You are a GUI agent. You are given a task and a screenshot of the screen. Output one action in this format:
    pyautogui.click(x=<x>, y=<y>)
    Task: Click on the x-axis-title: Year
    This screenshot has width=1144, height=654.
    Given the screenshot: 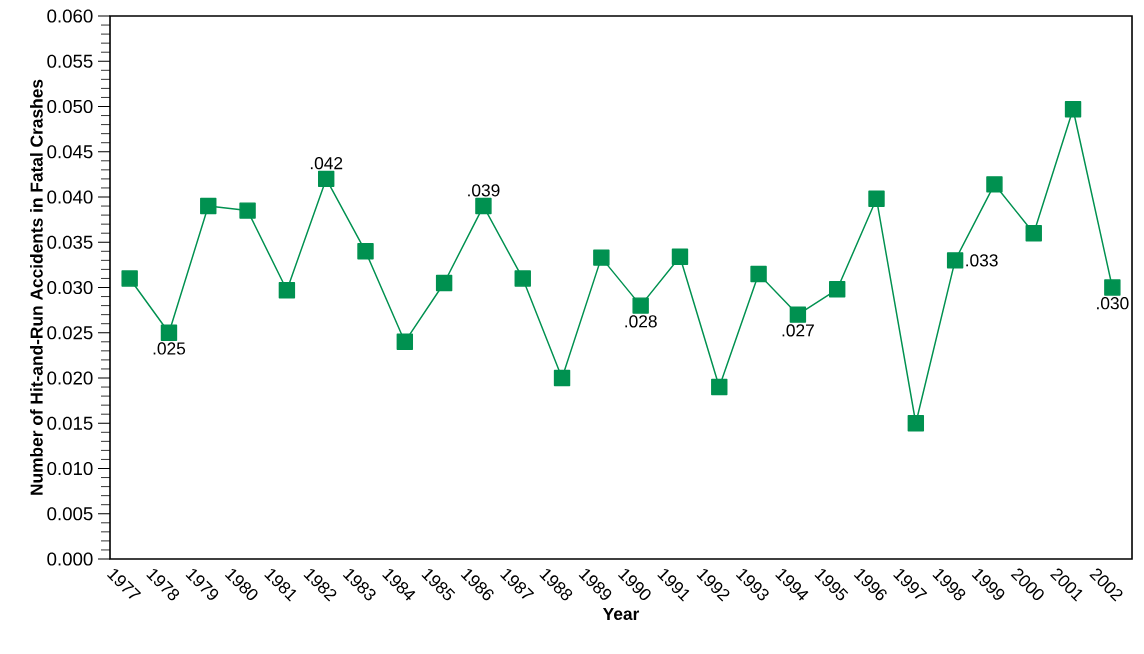 What is the action you would take?
    pyautogui.click(x=621, y=614)
    